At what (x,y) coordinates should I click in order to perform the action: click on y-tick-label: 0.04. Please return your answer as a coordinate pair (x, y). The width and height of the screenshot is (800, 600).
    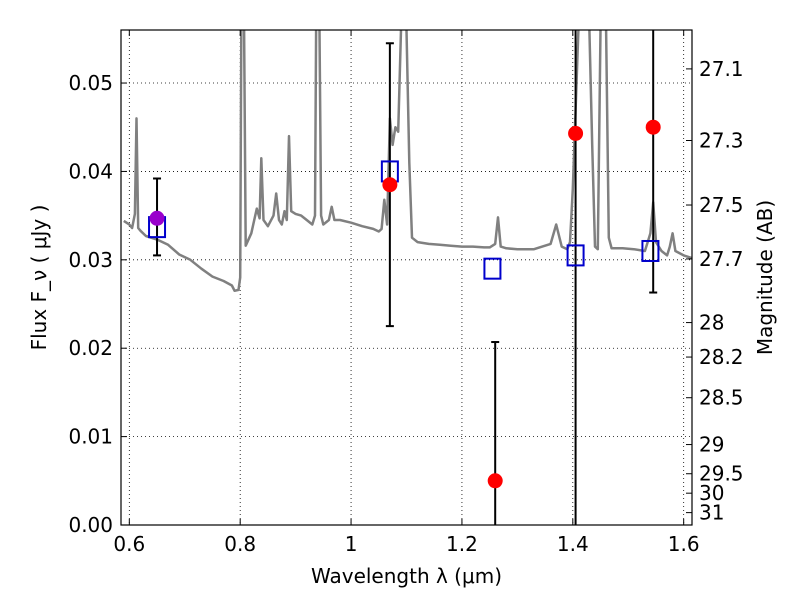
    Looking at the image, I should click on (90, 171).